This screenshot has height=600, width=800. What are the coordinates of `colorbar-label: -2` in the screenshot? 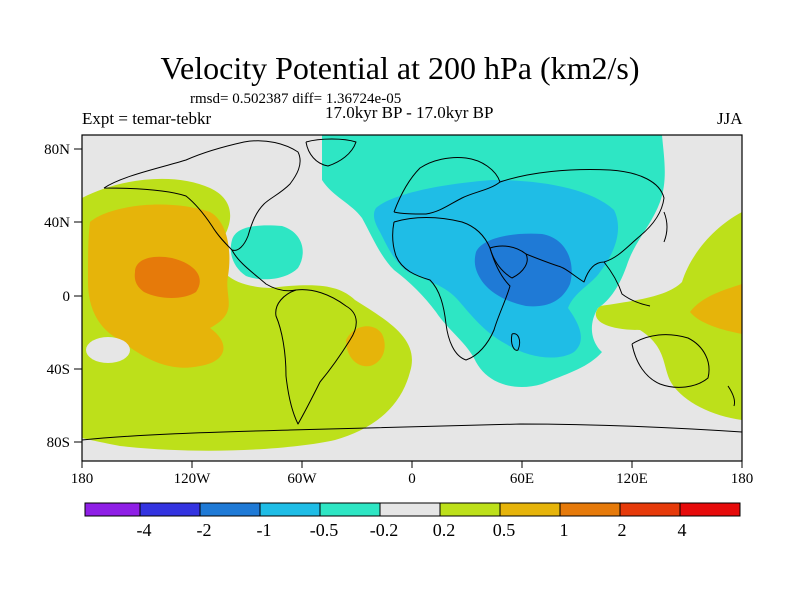 It's located at (204, 530).